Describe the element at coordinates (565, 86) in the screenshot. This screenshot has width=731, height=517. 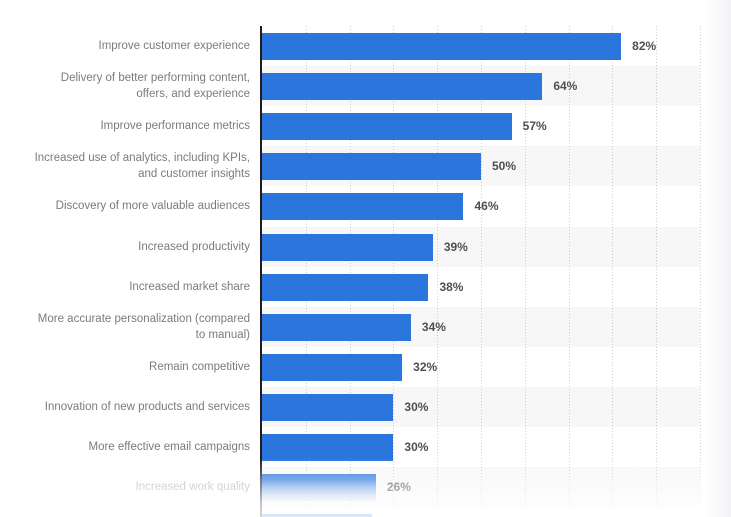
I see `value-label: 64%` at that location.